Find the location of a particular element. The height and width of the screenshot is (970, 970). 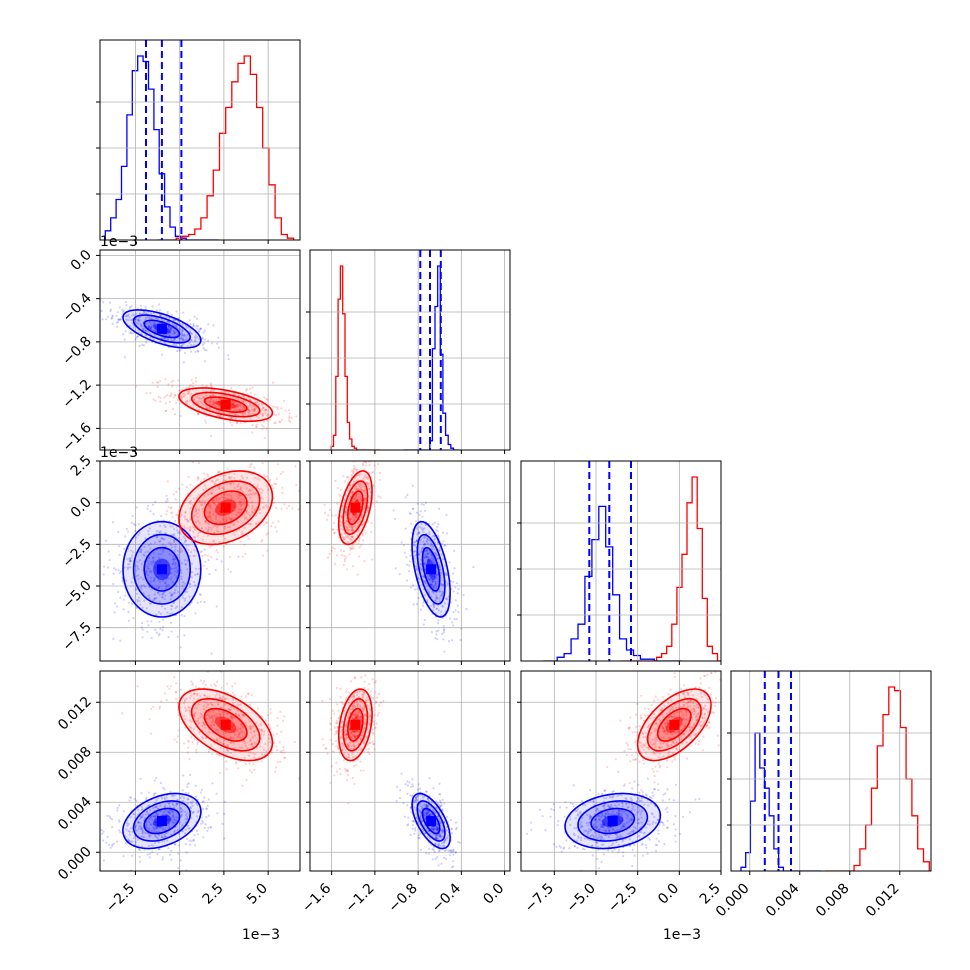

density-peak is located at coordinates (674, 724).